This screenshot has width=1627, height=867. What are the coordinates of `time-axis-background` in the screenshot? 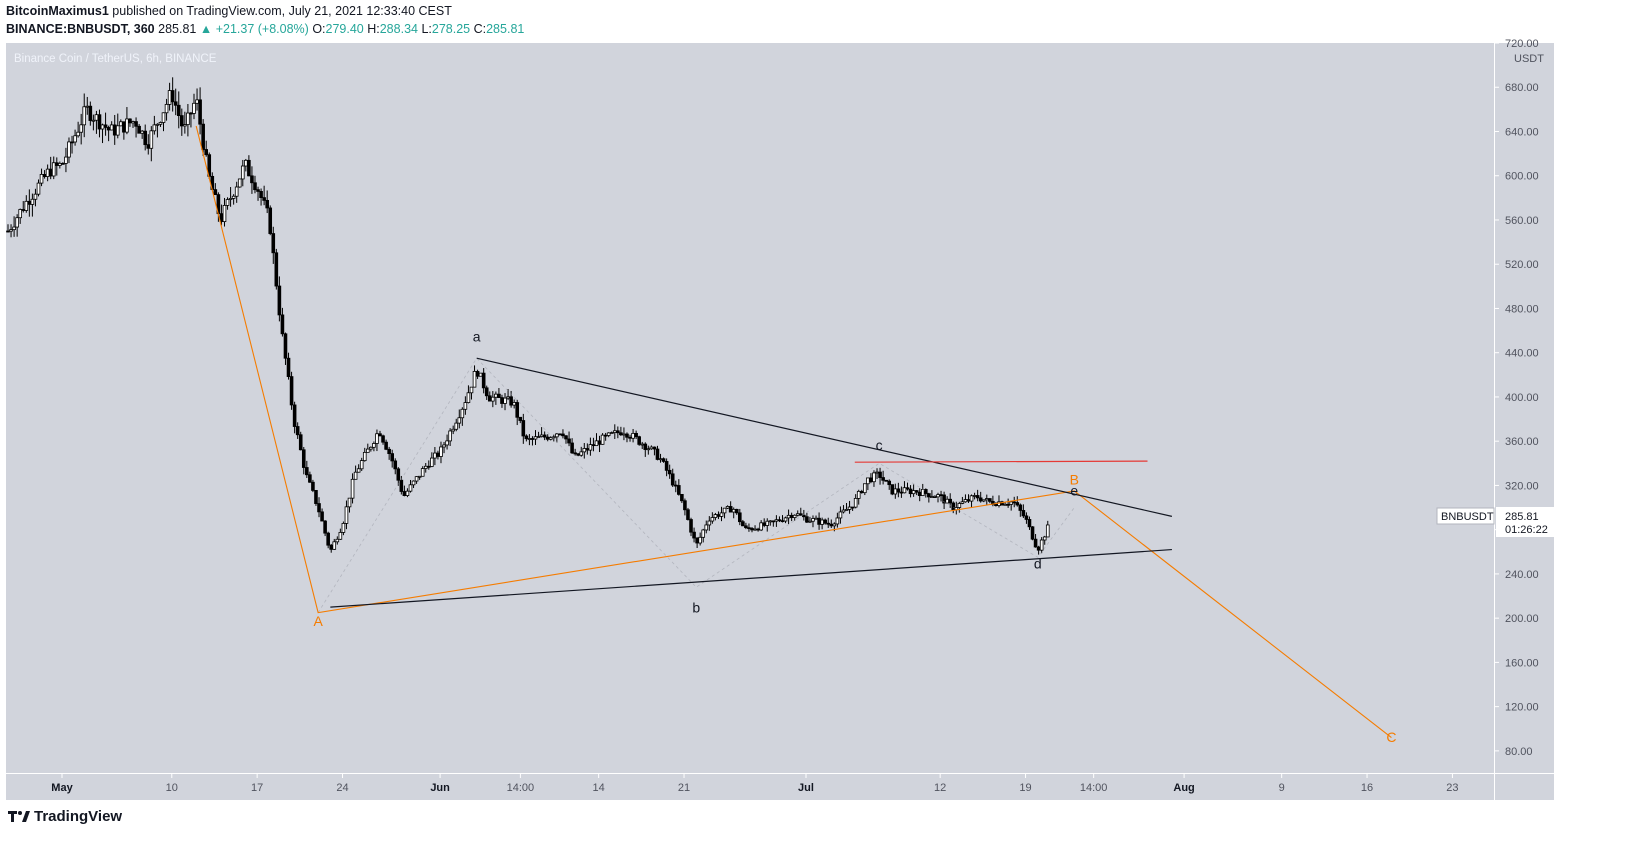 It's located at (750, 786).